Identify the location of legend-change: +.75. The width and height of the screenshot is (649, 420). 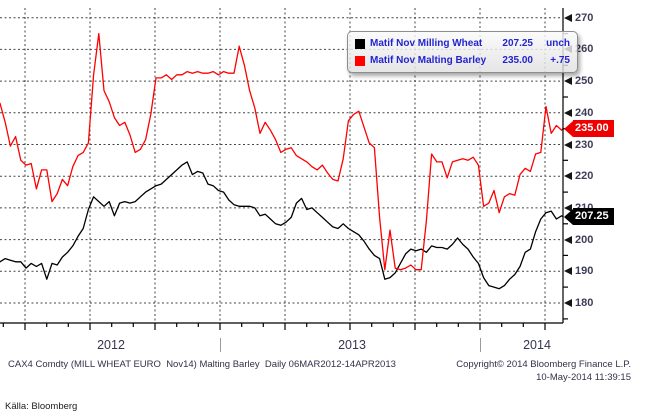
(560, 60).